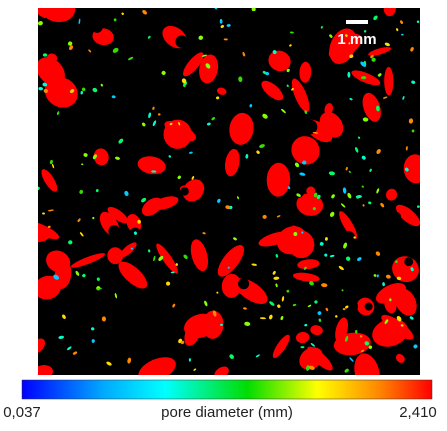 The height and width of the screenshot is (431, 447). What do you see at coordinates (418, 412) in the screenshot?
I see `colorbar-max-label: 2,410` at bounding box center [418, 412].